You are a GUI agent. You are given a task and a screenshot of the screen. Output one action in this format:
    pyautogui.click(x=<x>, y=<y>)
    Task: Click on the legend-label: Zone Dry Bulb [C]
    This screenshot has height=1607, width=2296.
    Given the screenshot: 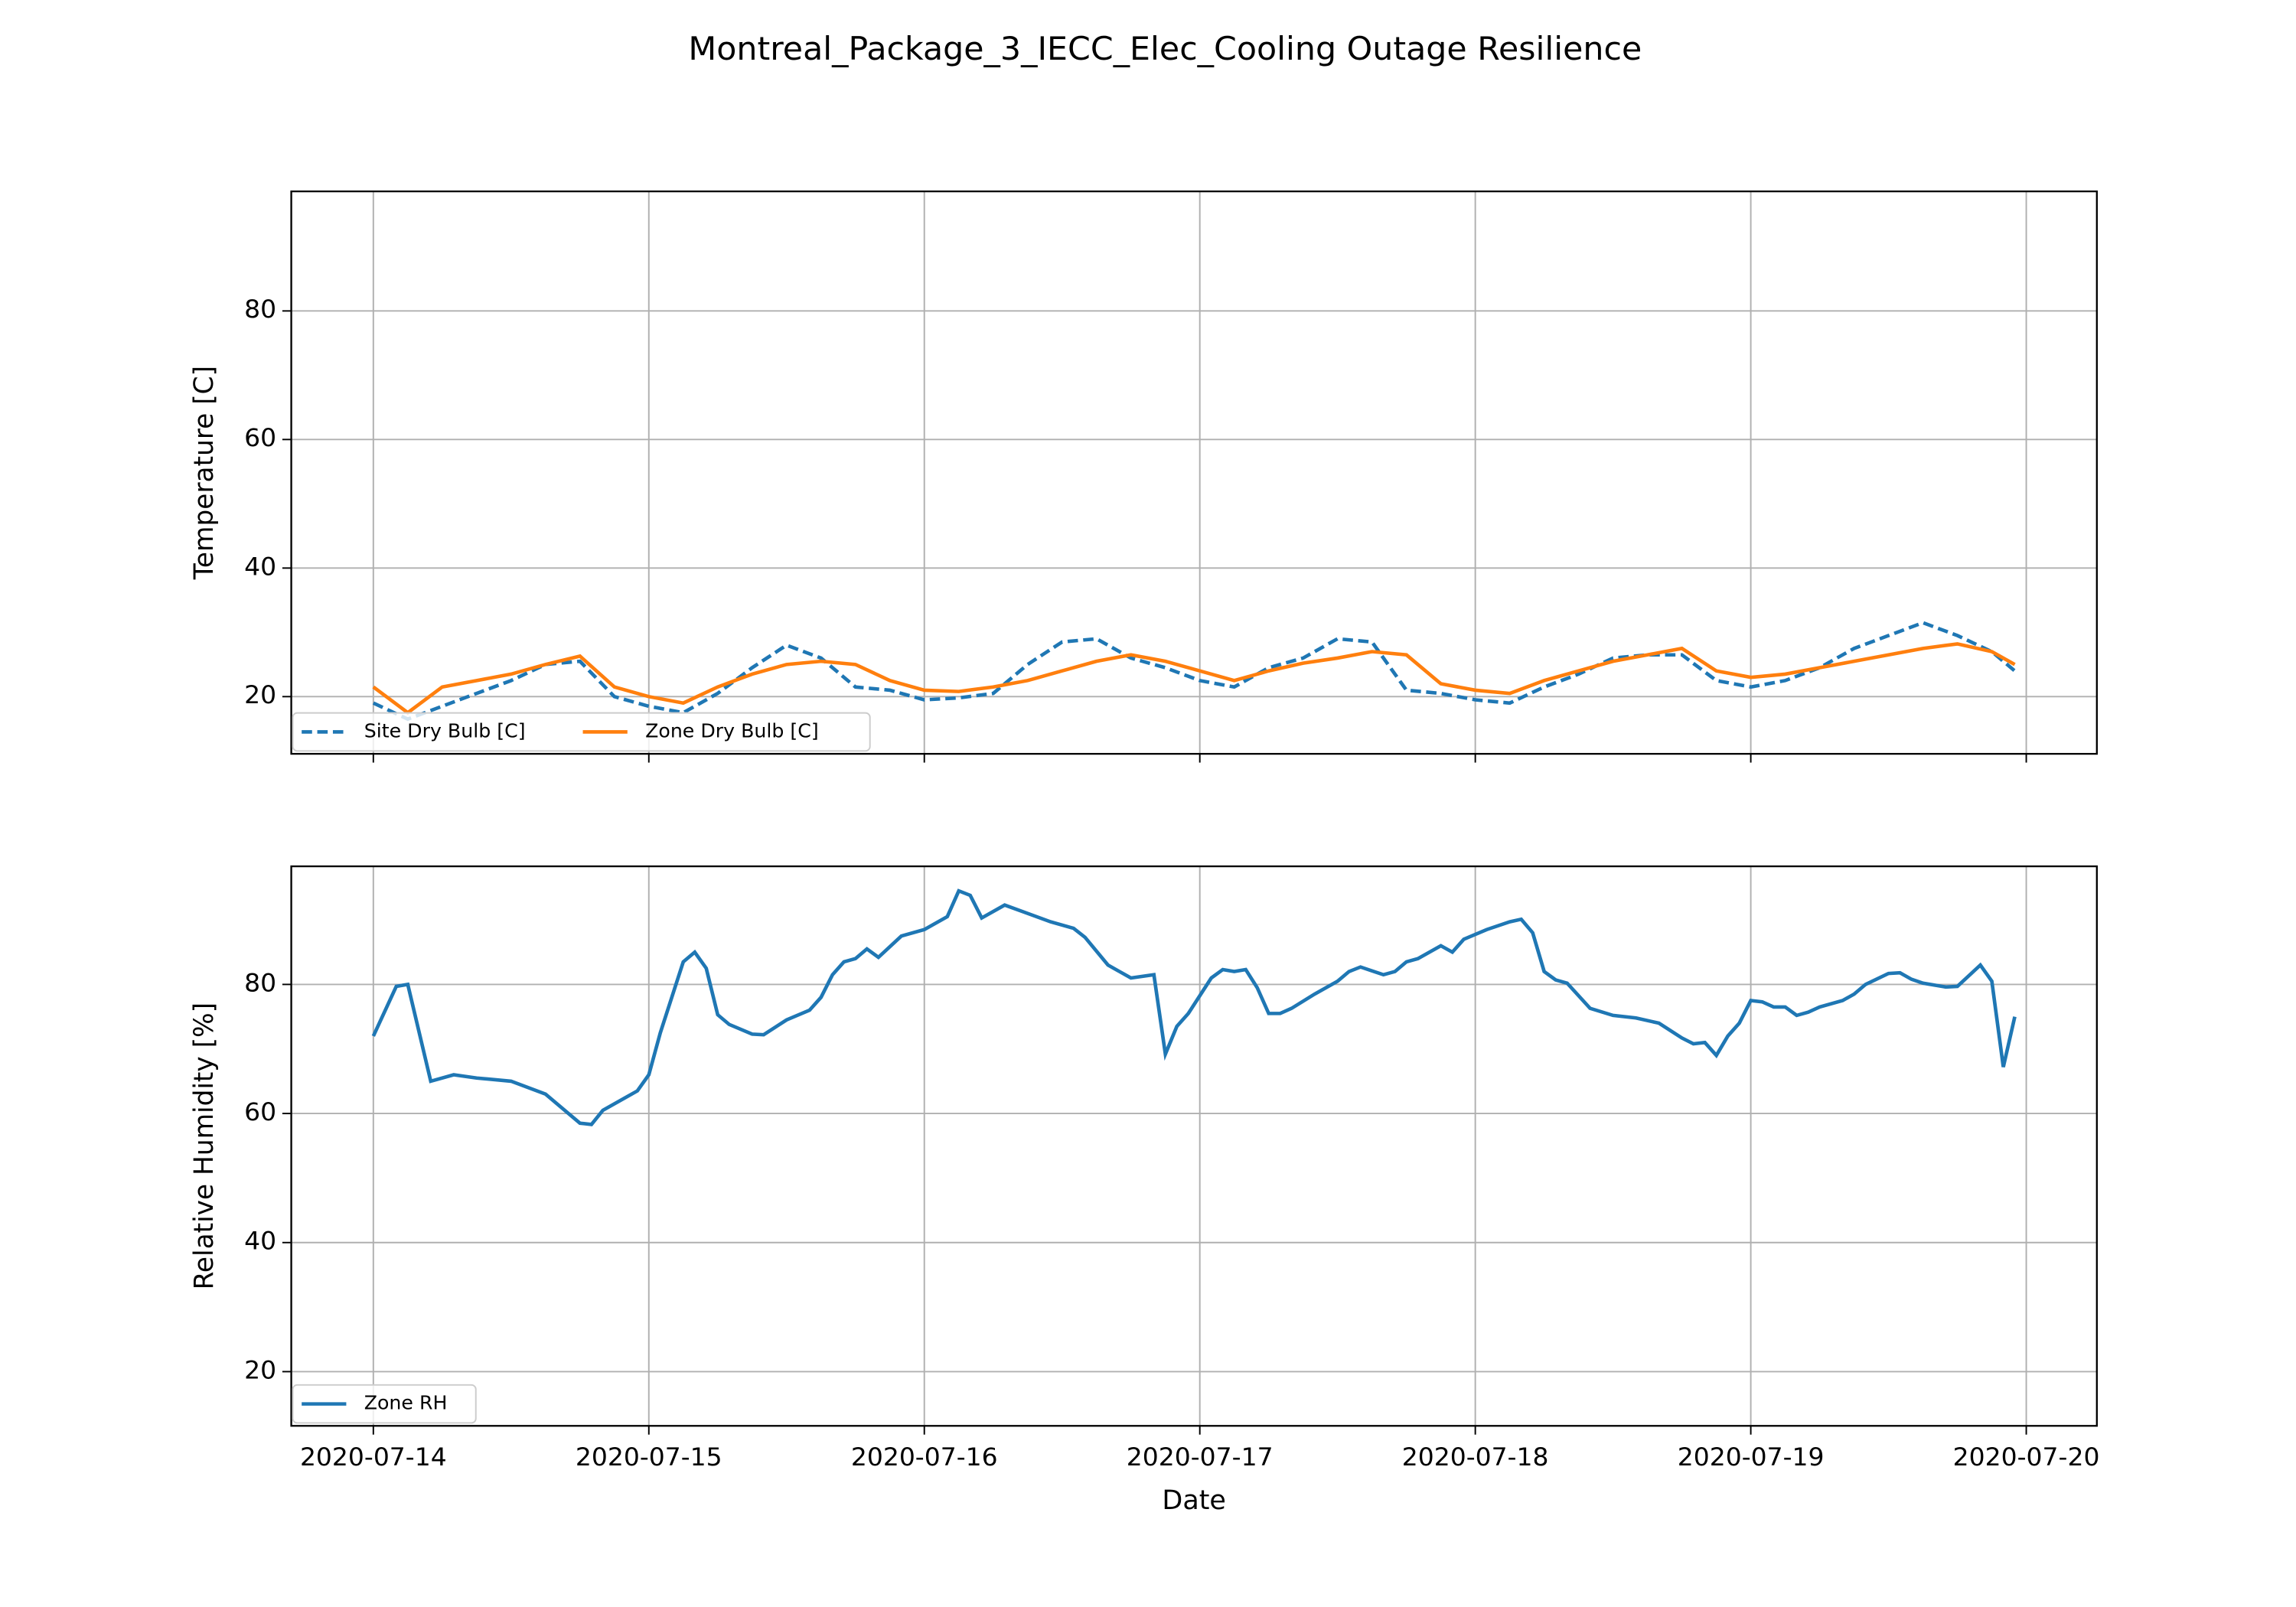 What is the action you would take?
    pyautogui.click(x=732, y=731)
    